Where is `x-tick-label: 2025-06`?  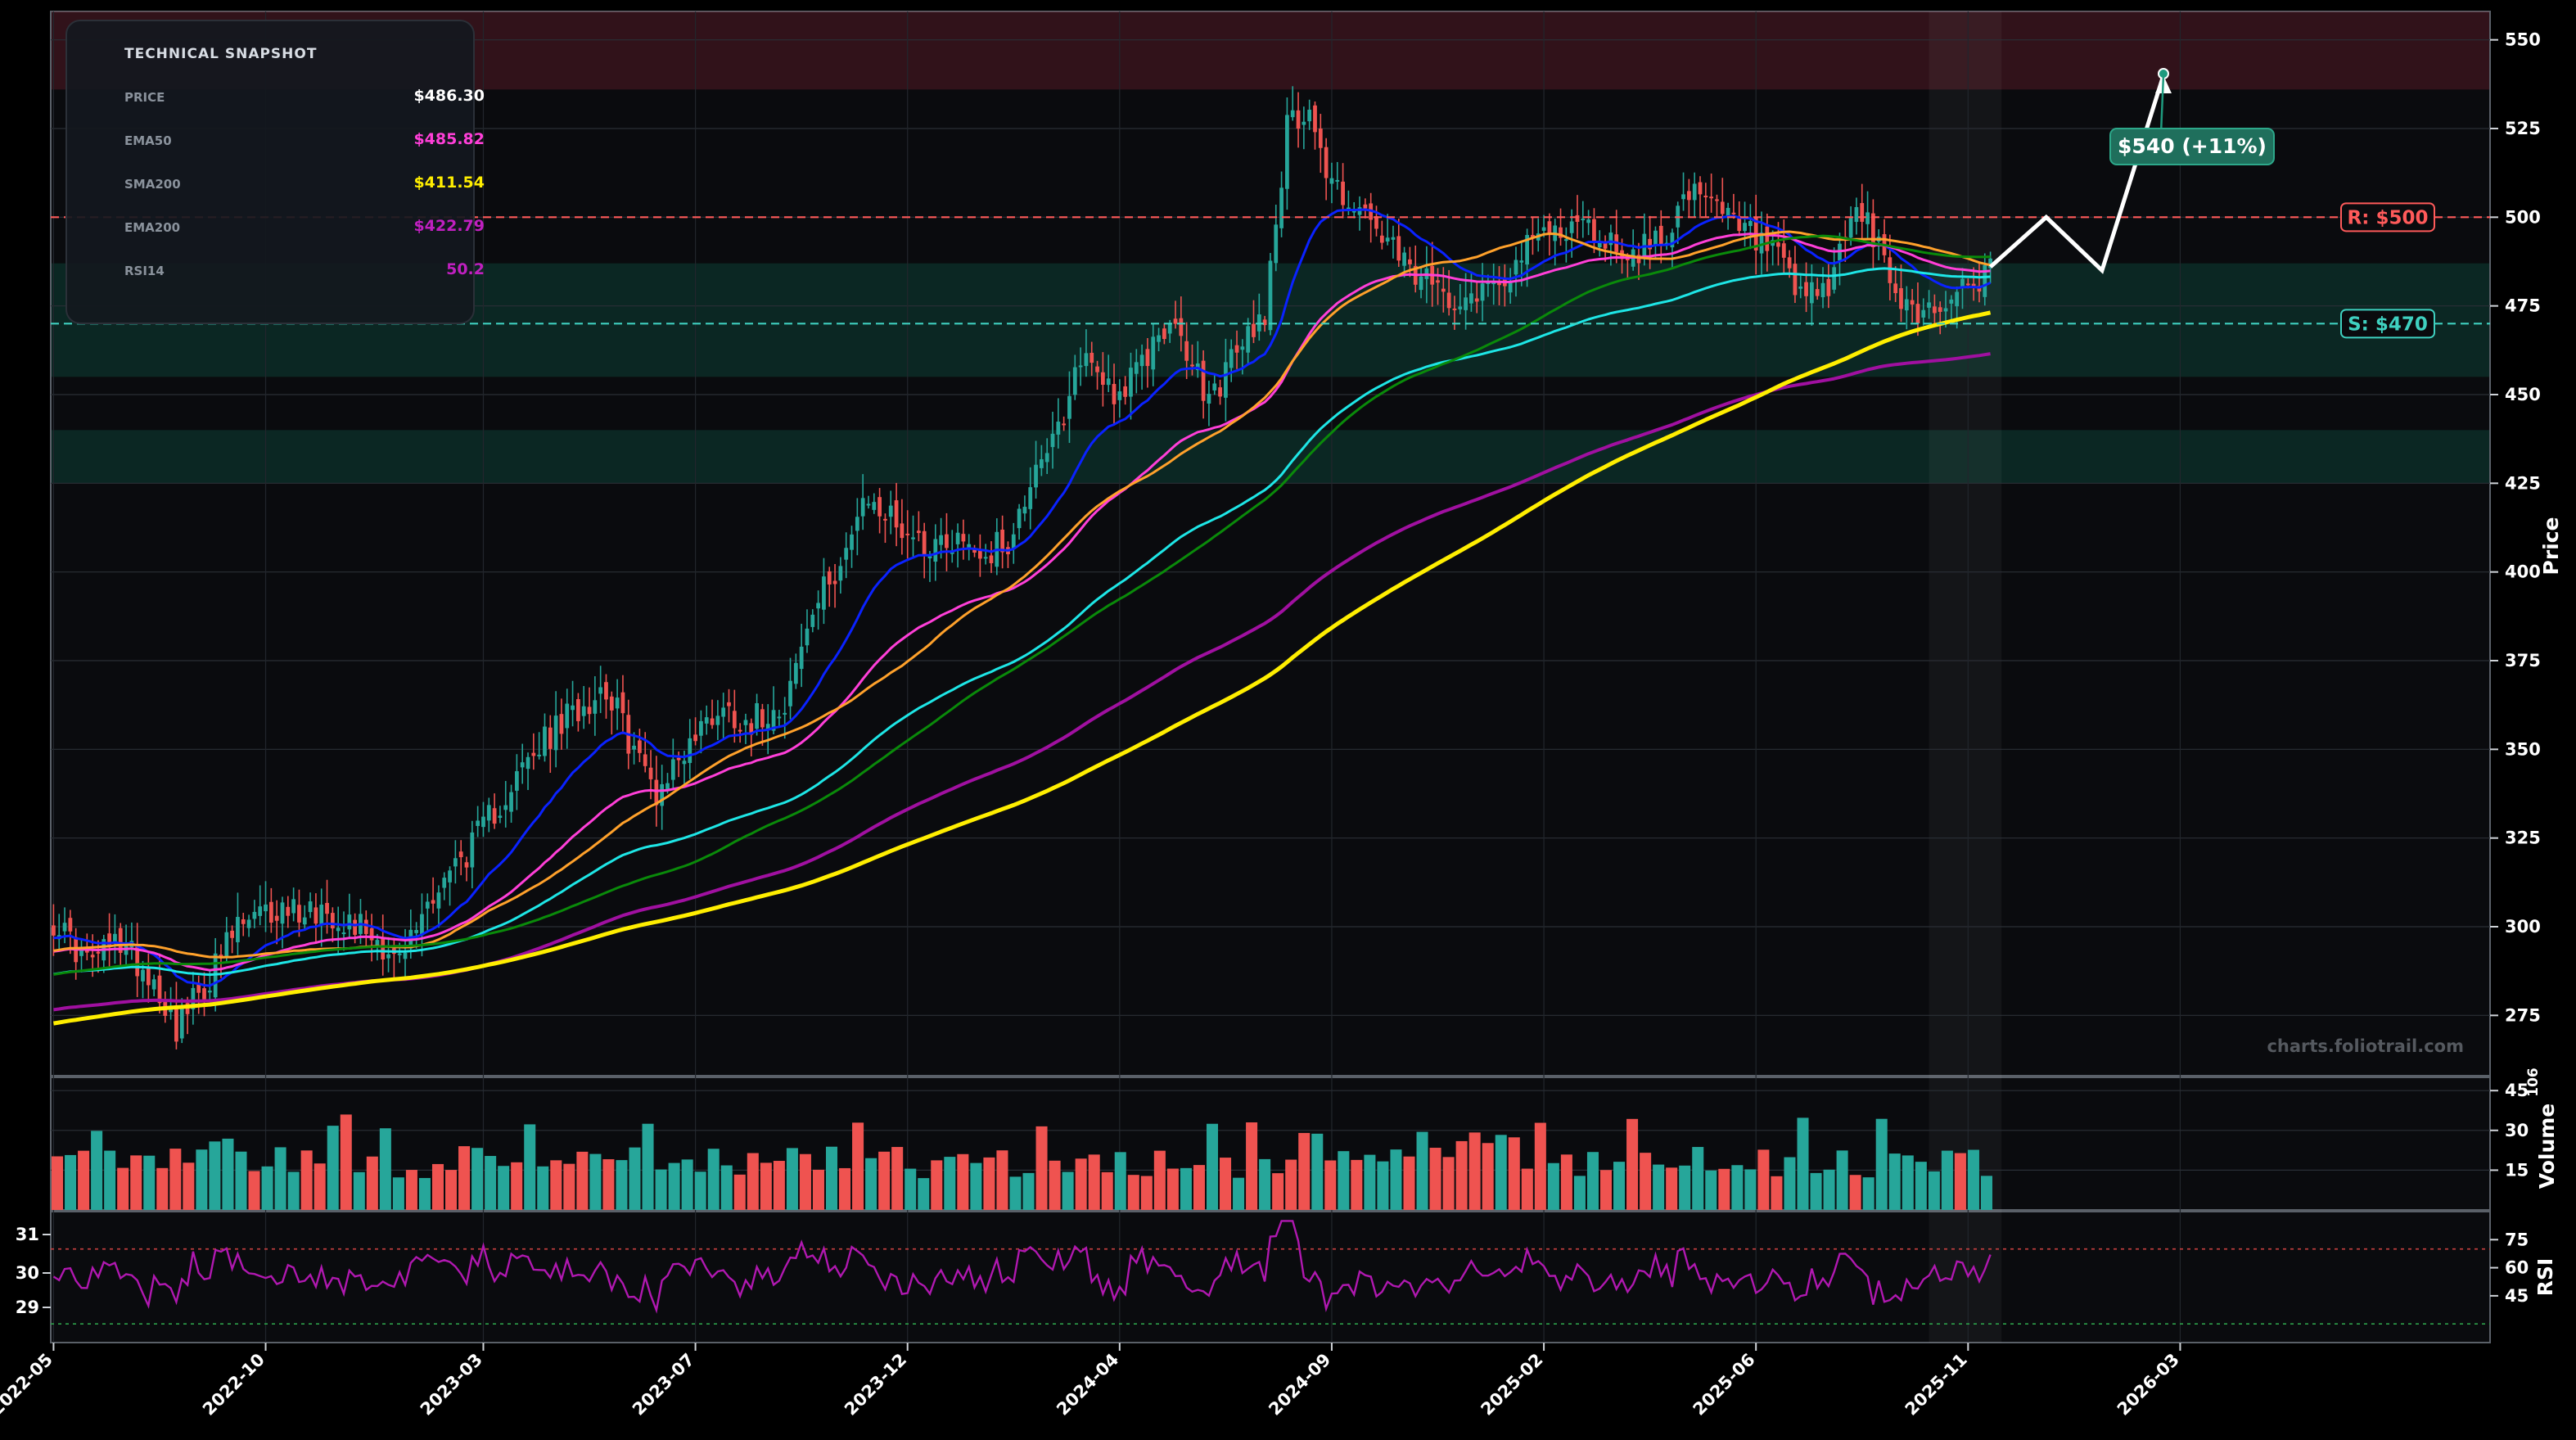 x-tick-label: 2025-06 is located at coordinates (1724, 1385).